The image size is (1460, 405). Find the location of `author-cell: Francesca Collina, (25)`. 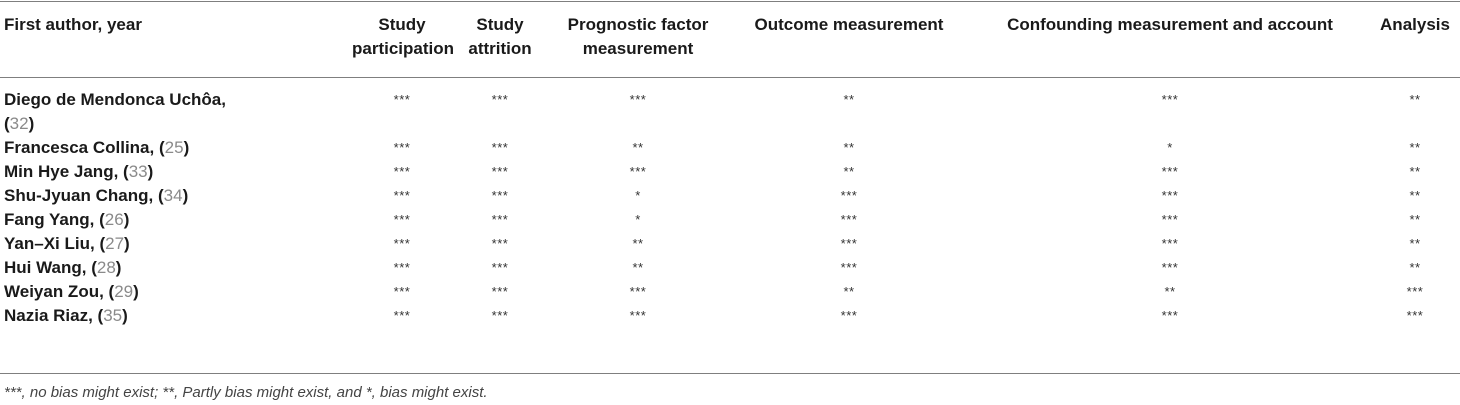

author-cell: Francesca Collina, (25) is located at coordinates (97, 147).